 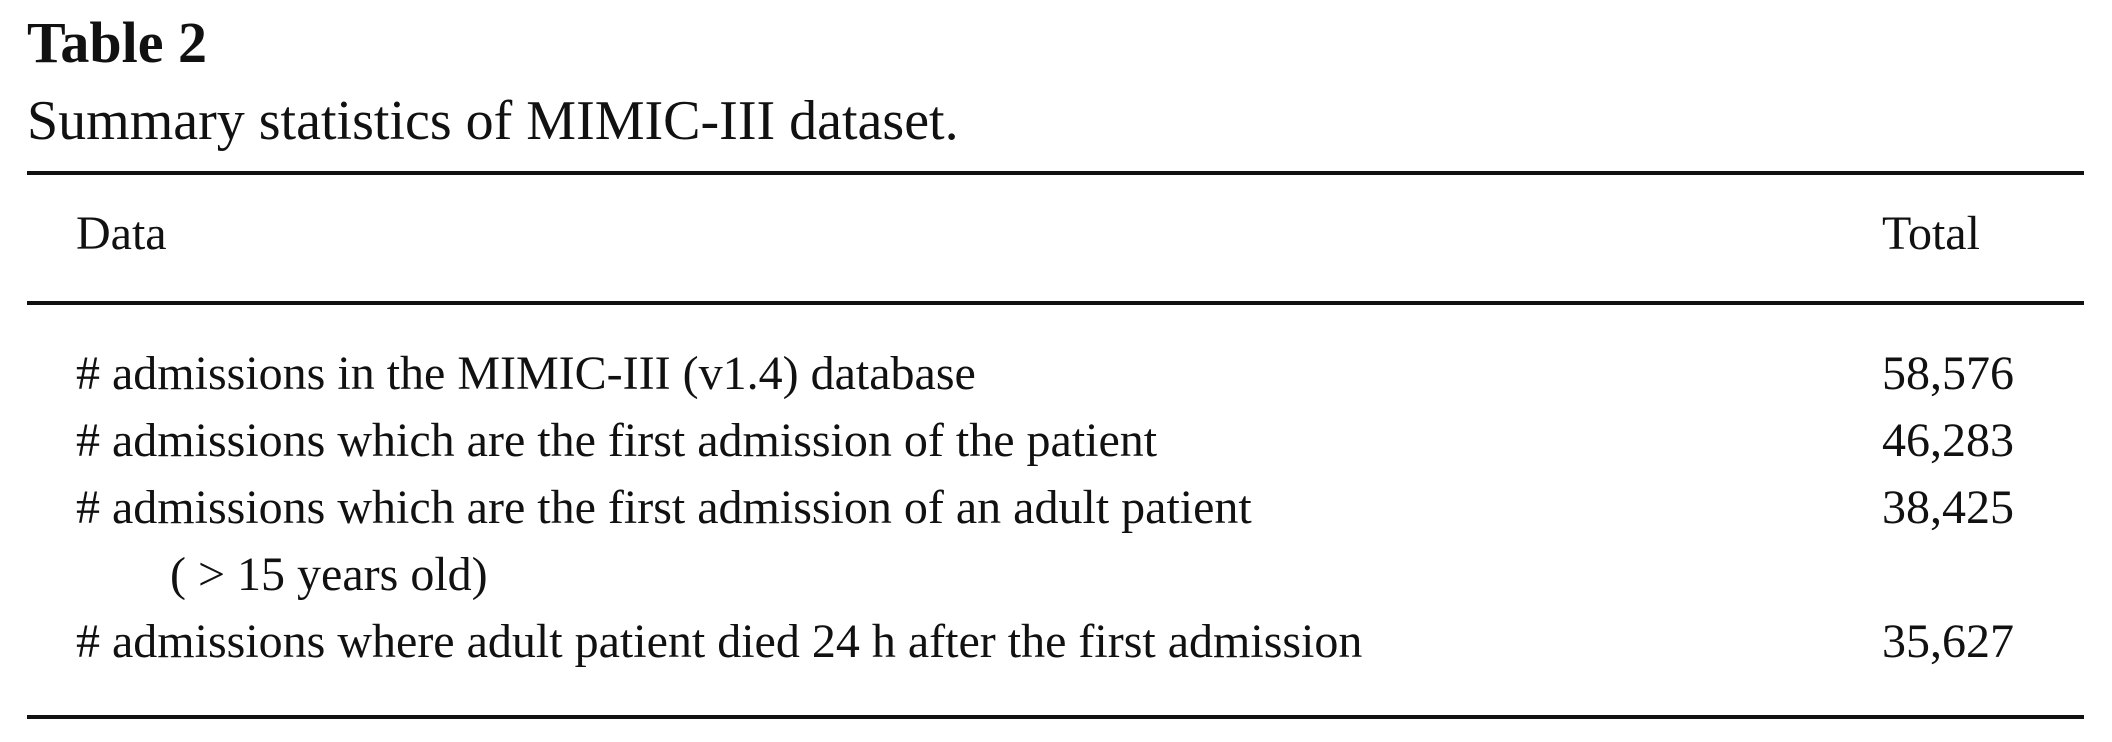 What do you see at coordinates (493, 121) in the screenshot?
I see `table-caption: Summary statistics of MIMIC-III dataset.` at bounding box center [493, 121].